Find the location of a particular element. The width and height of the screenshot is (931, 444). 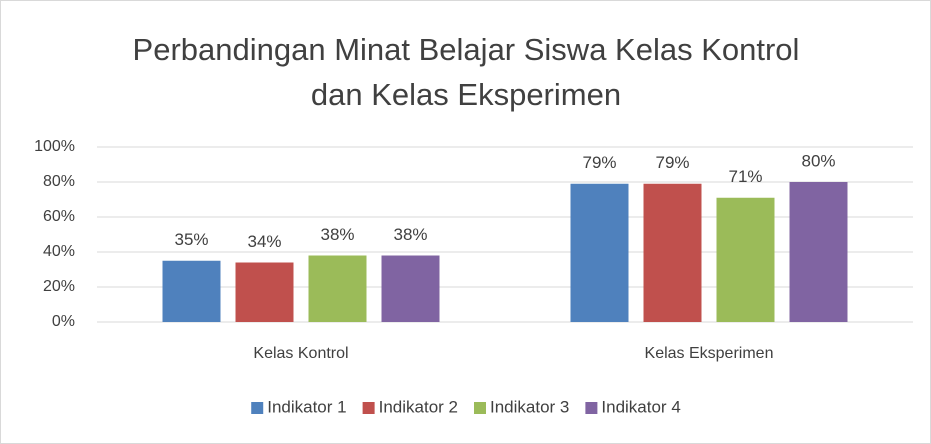

value-label: 80% is located at coordinates (818, 160).